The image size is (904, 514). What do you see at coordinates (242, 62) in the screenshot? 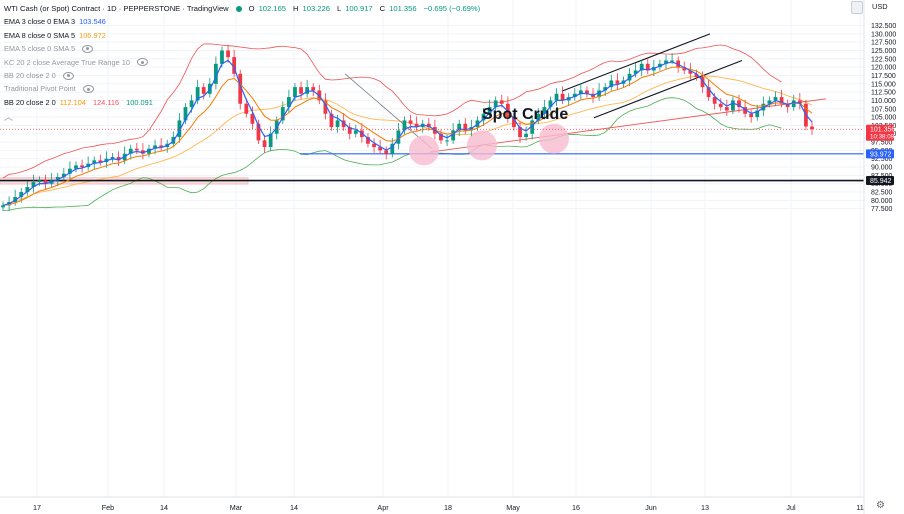
I see `legend-indicator-row: KC 20 2 close Average True Range 10` at bounding box center [242, 62].